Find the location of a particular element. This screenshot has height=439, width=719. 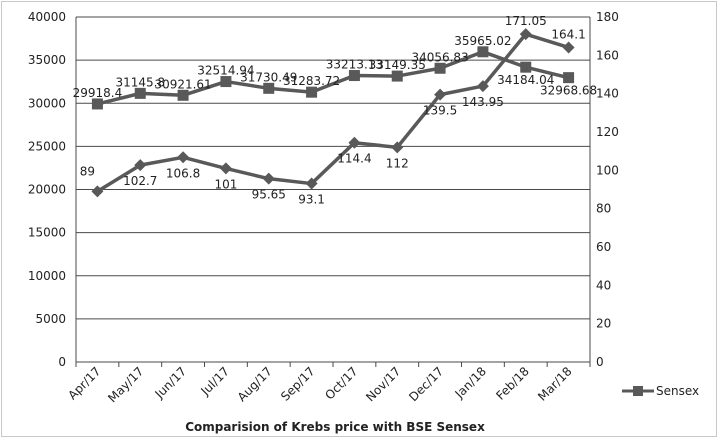

sensex-data-label: 34056.83 is located at coordinates (439, 57).